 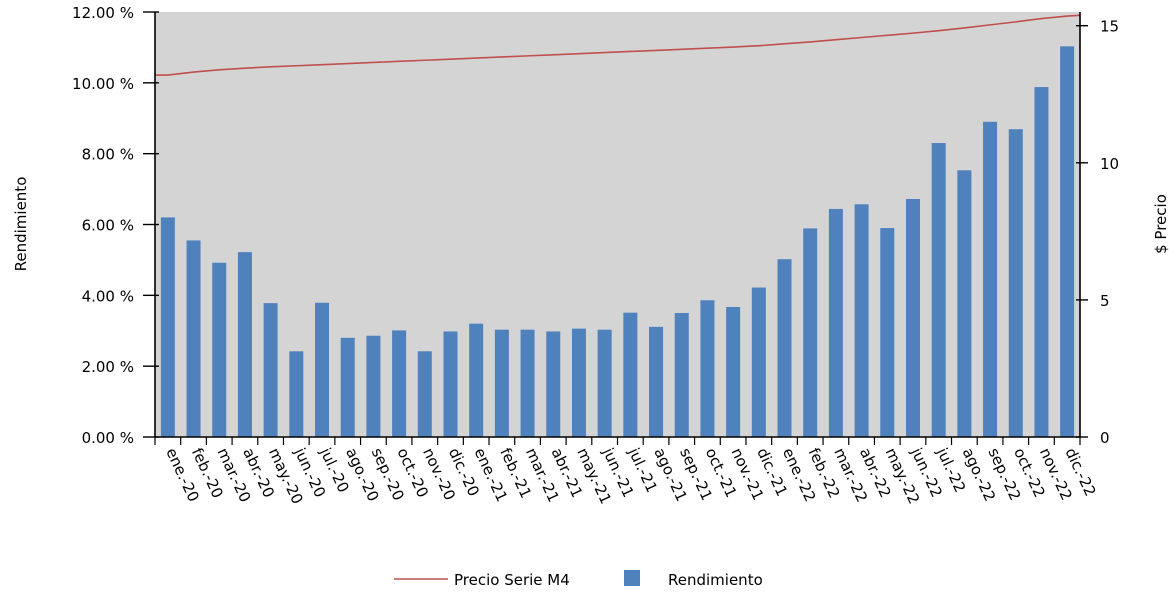 I want to click on y-tick-label: 12.00 %, so click(x=103, y=13).